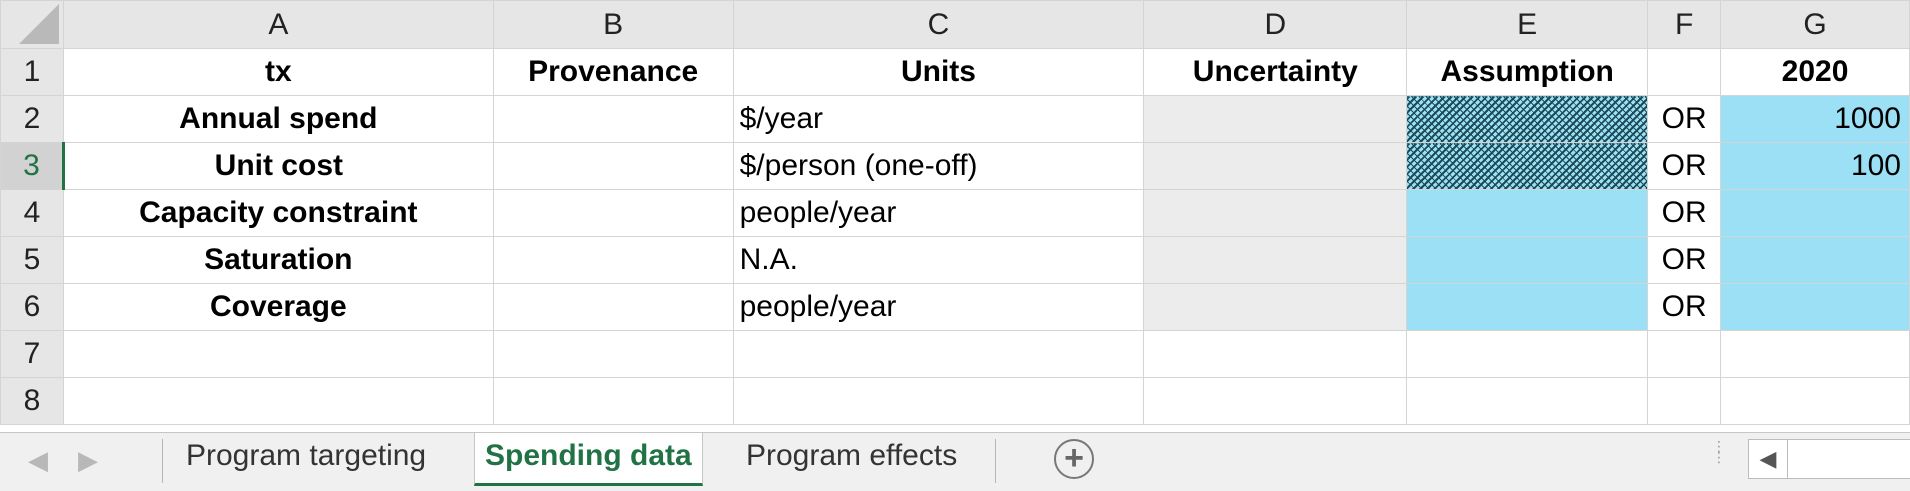 The image size is (1910, 491). What do you see at coordinates (278, 166) in the screenshot?
I see `cell-a3: Unit cost` at bounding box center [278, 166].